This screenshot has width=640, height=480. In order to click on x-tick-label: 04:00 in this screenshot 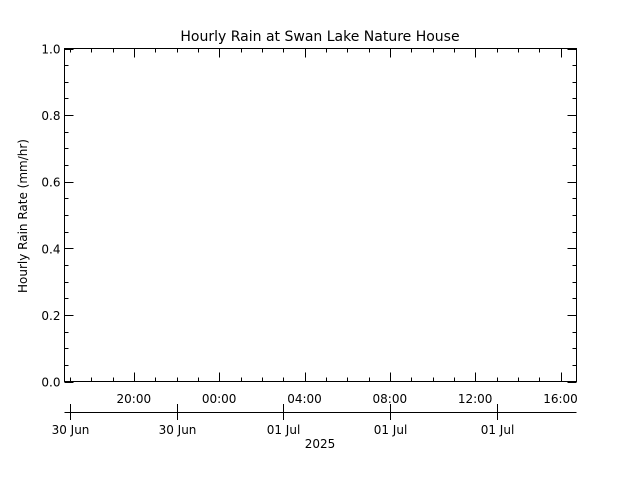, I will do `click(304, 399)`.